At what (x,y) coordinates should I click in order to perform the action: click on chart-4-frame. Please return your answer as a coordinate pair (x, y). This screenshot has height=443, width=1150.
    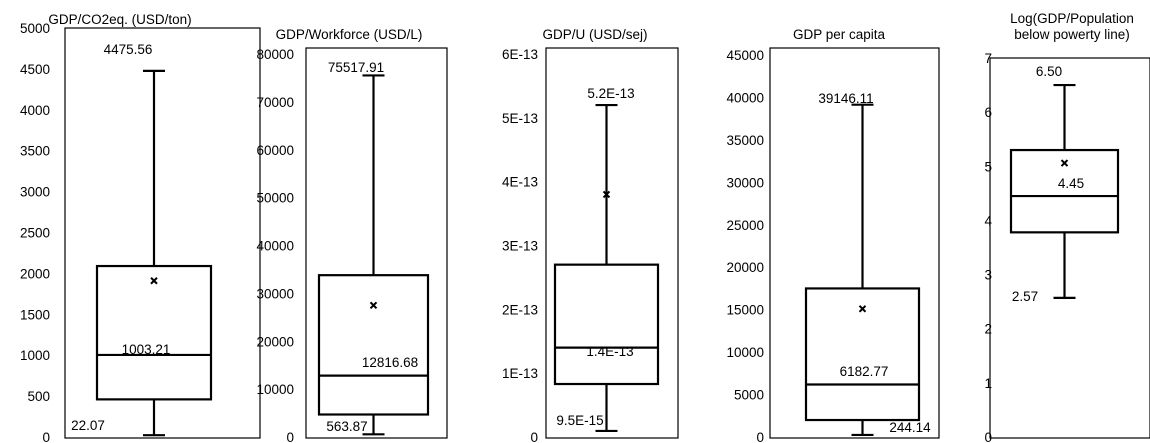
    Looking at the image, I should click on (854, 243).